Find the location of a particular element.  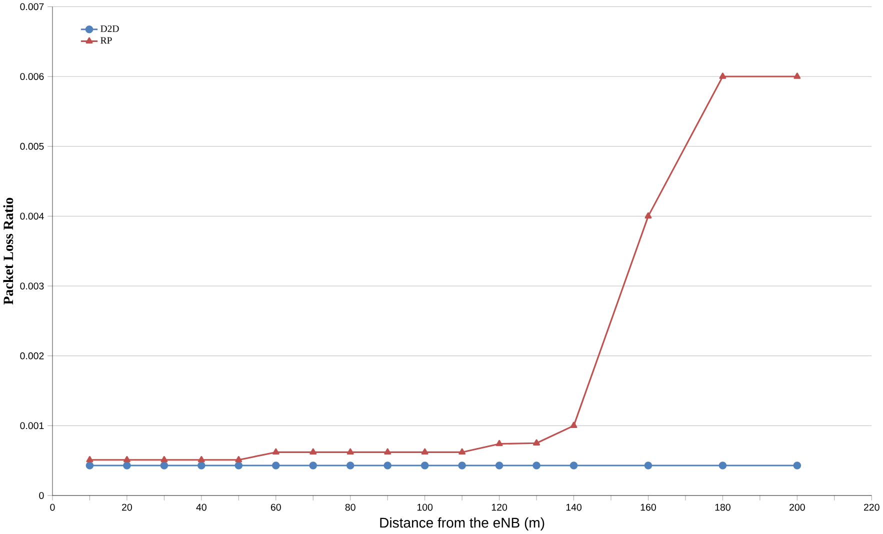

y-tick-label: 0.002 is located at coordinates (32, 356).